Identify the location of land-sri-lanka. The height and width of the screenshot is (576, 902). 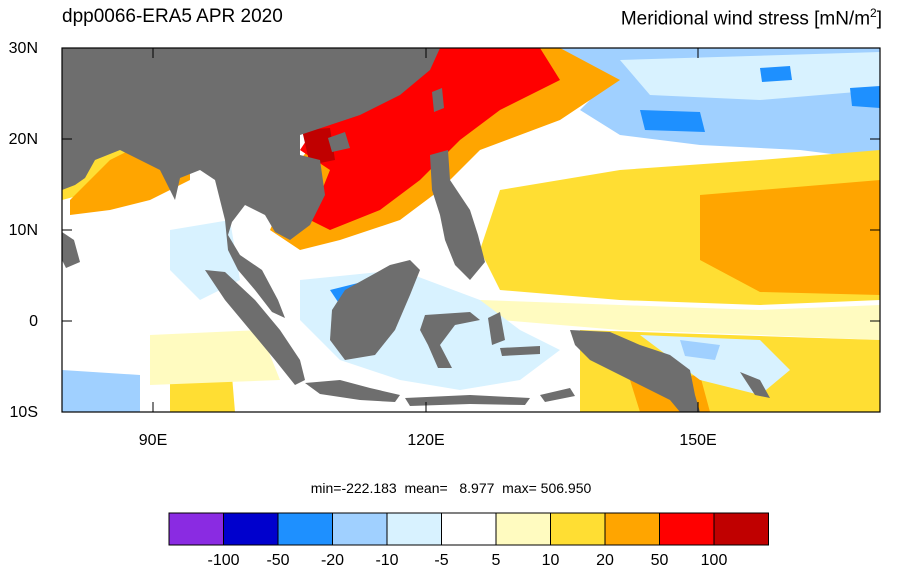
(71, 250).